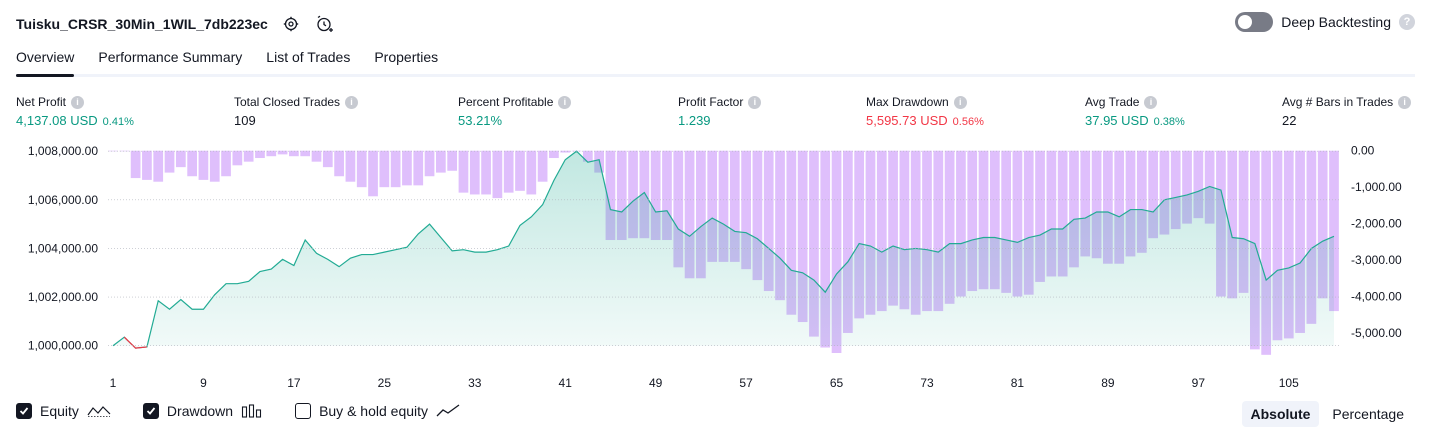 This screenshot has height=438, width=1431. Describe the element at coordinates (1108, 383) in the screenshot. I see `x-axis-tick-label: 89` at that location.